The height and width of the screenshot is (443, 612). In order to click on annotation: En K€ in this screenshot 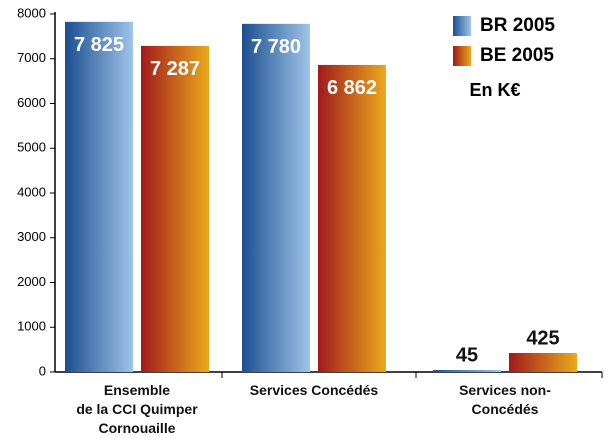, I will do `click(494, 90)`.